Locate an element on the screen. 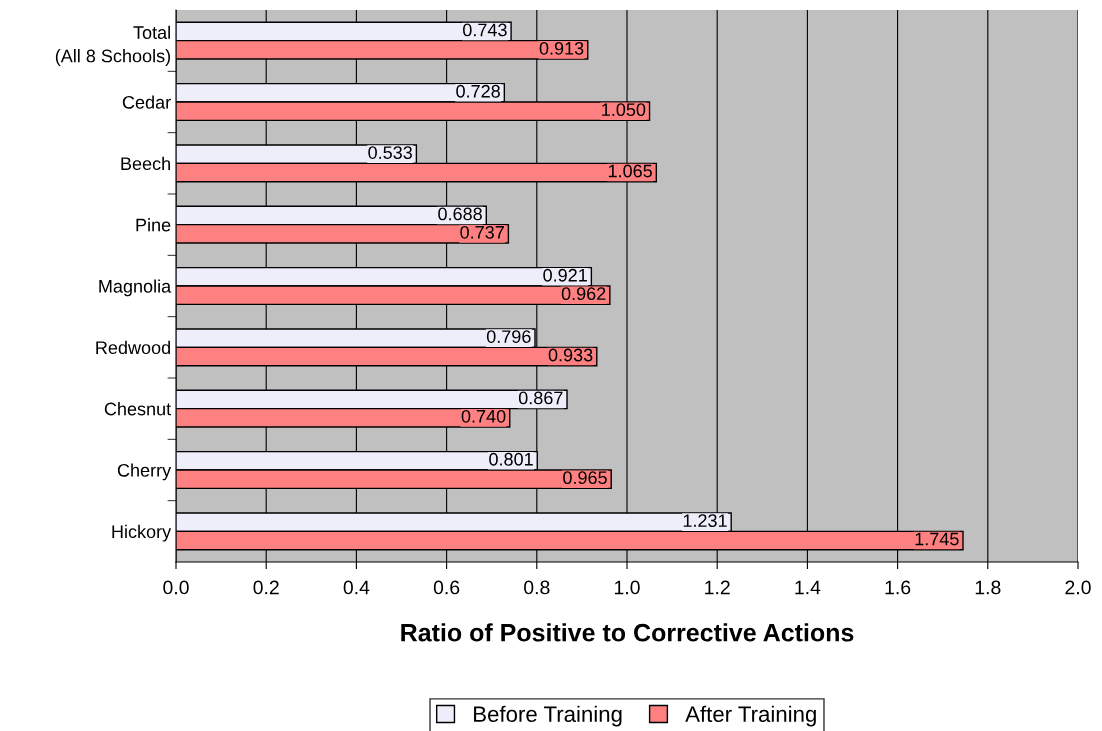  y-tick-label: Total (All 8 Schools) is located at coordinates (113, 45).